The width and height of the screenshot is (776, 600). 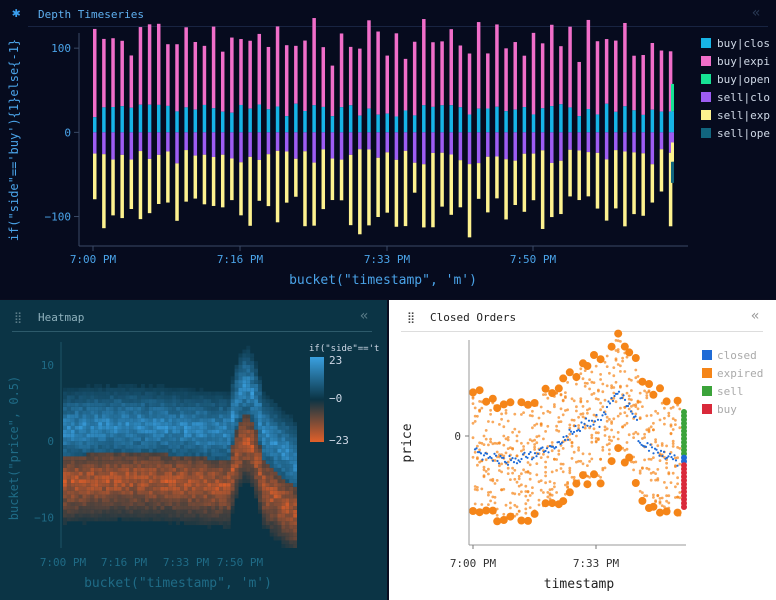 I want to click on bar-sell-expired, so click(x=442, y=179).